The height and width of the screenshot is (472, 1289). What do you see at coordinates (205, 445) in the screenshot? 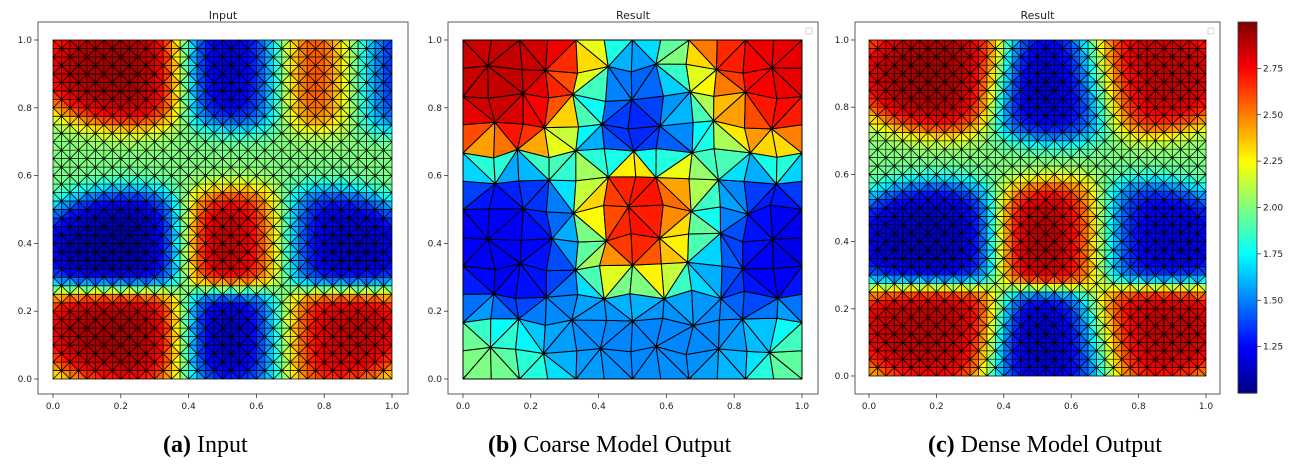
I see `caption-a: (a) Input` at bounding box center [205, 445].